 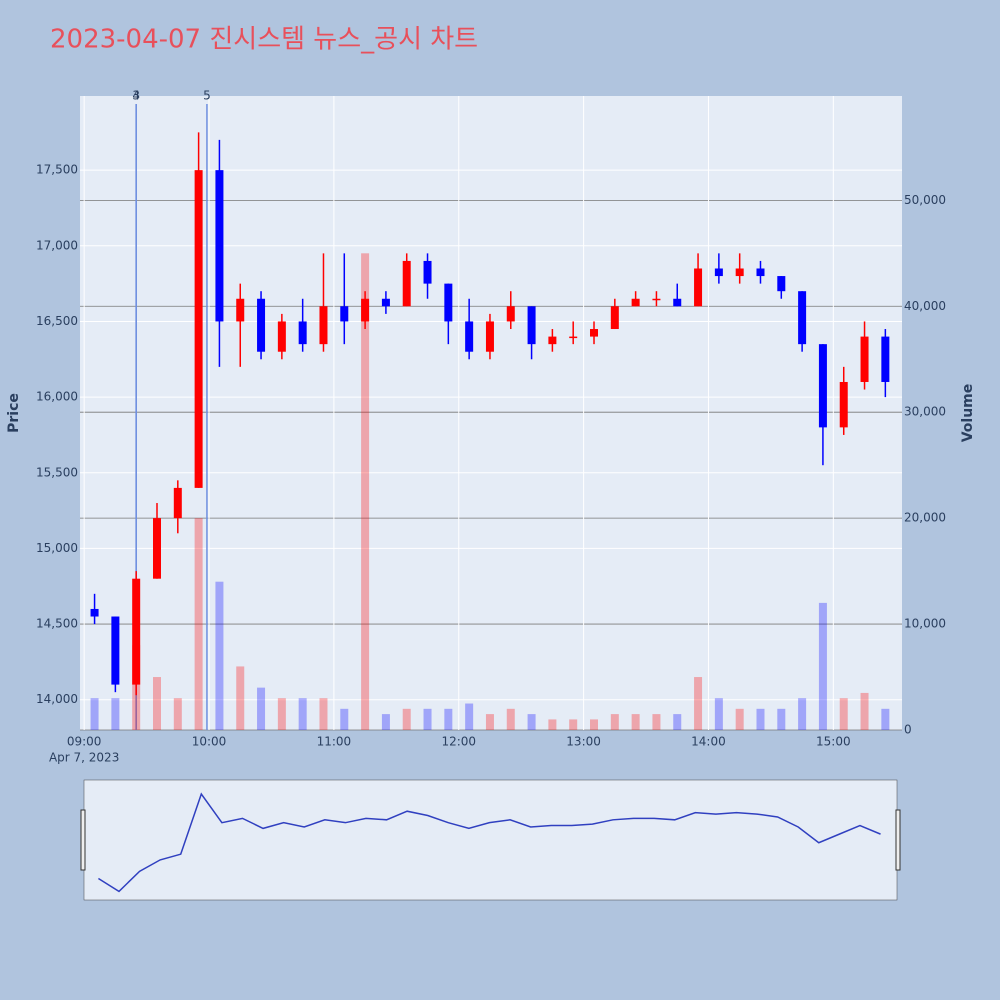 I want to click on chart-title: 2023-04-07 진시스템 뉴스_공시 차트, so click(x=264, y=40).